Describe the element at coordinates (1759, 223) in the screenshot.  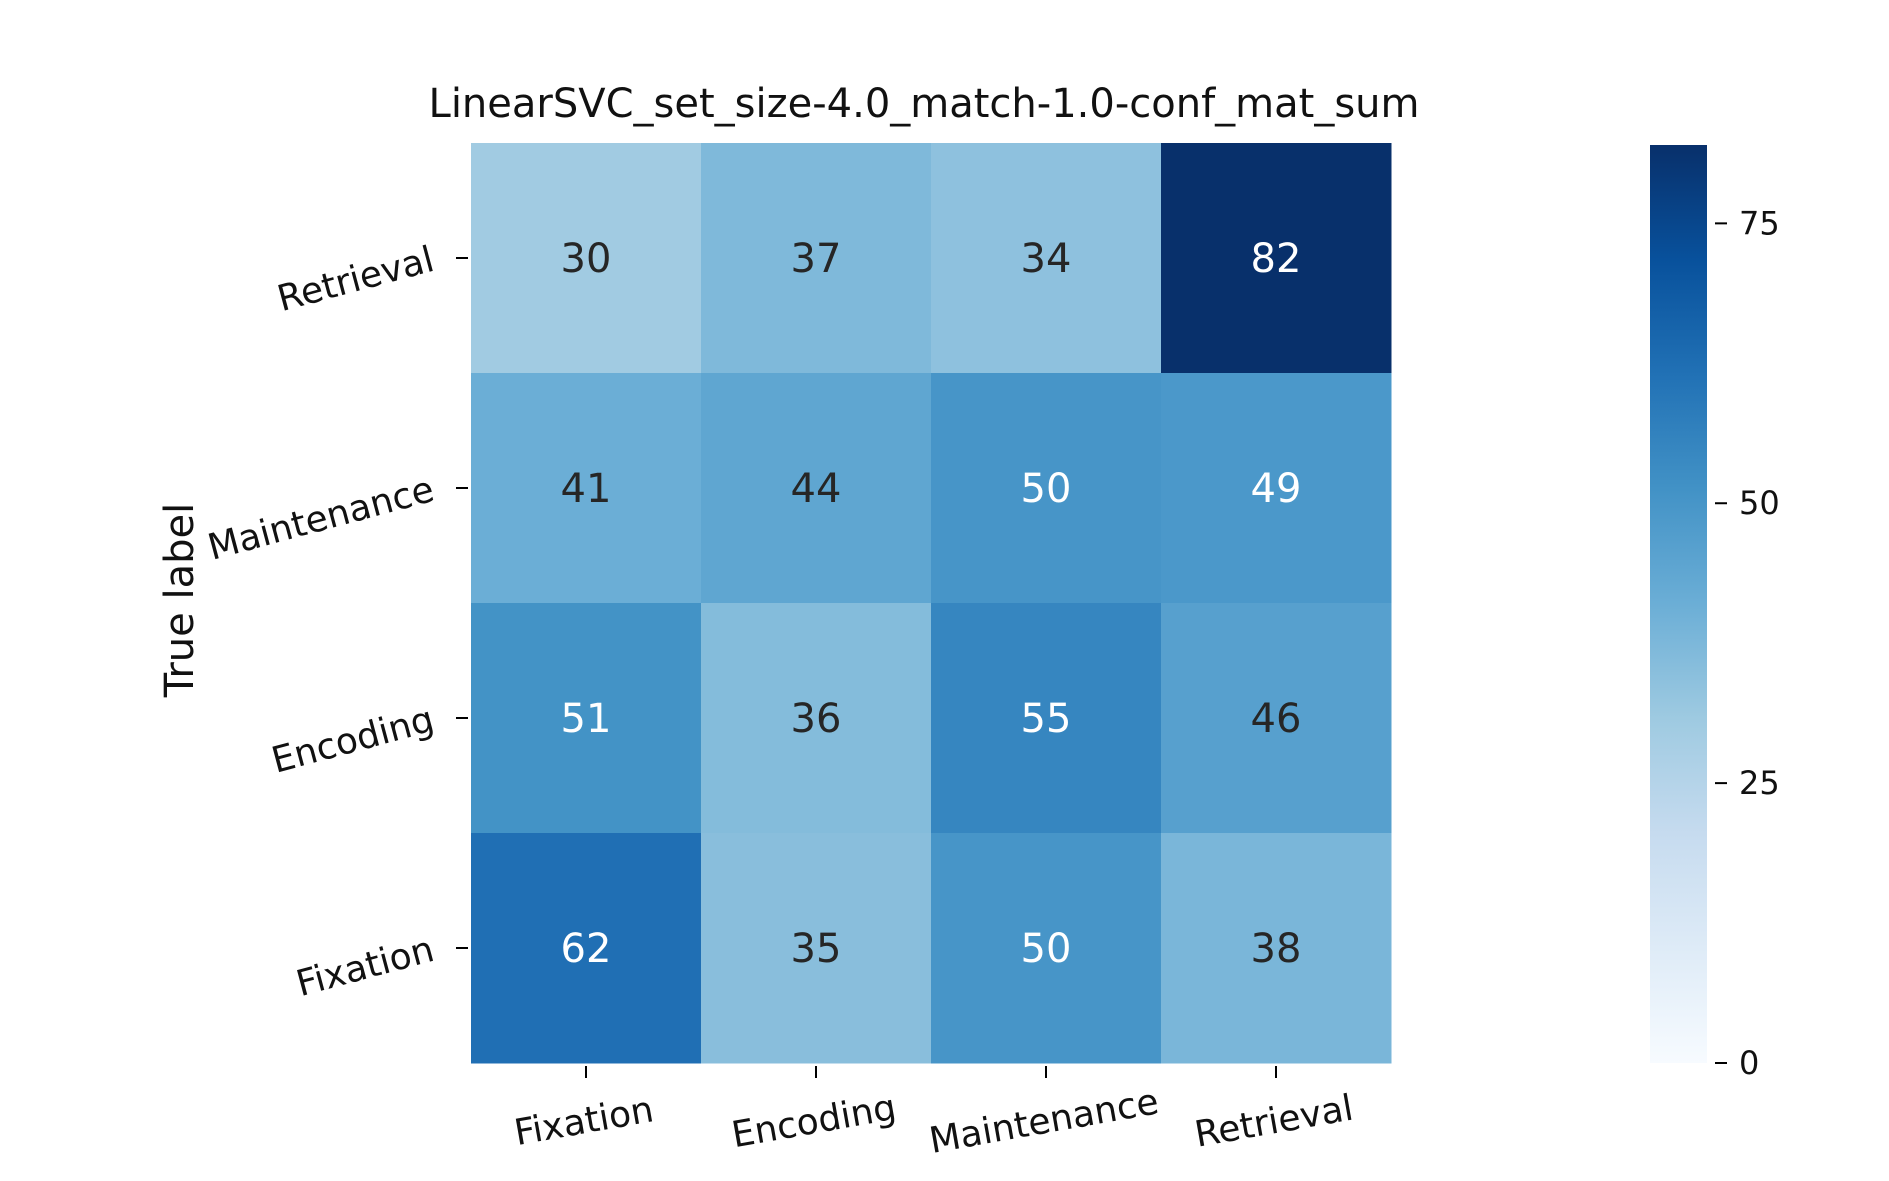
I see `colorbar-tick-label: 75` at that location.